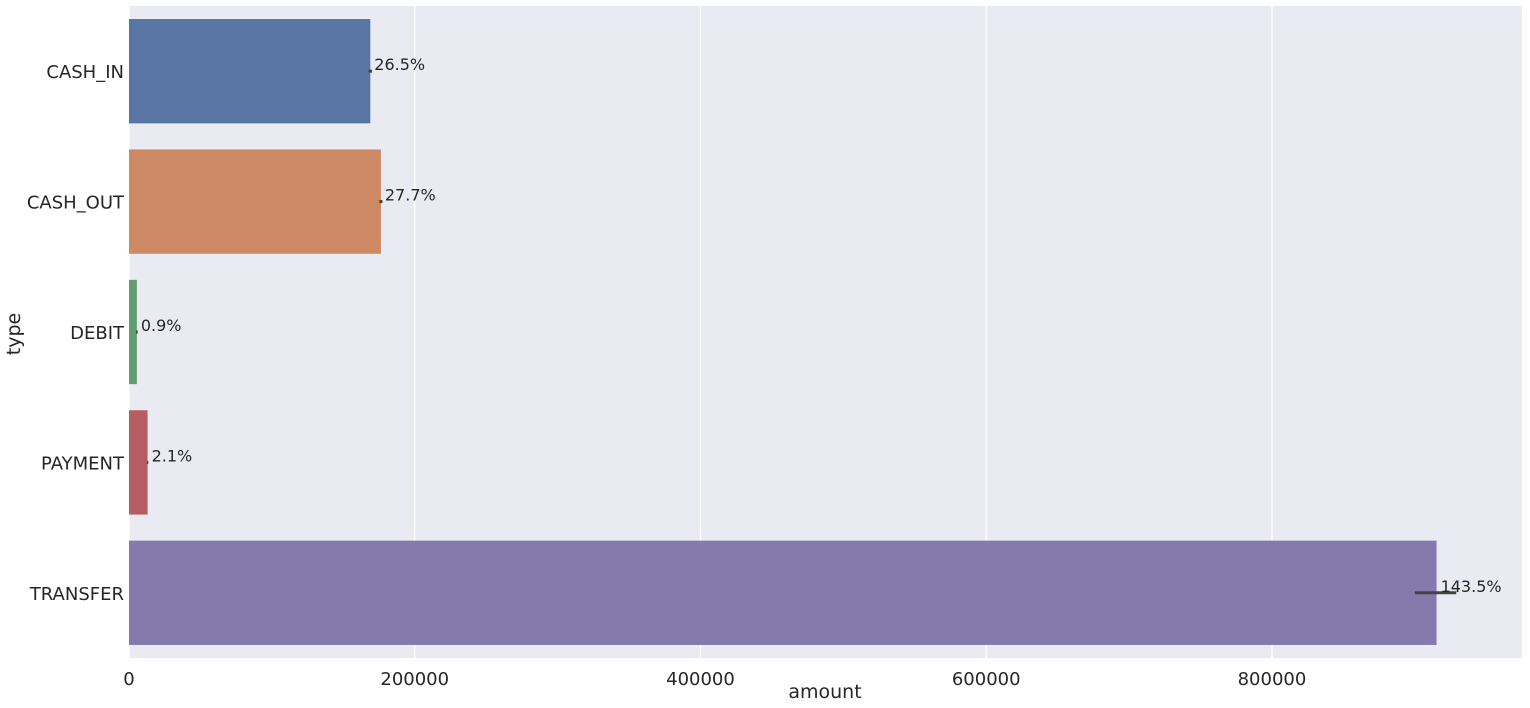  Describe the element at coordinates (128, 679) in the screenshot. I see `x-tick-label: 0` at that location.